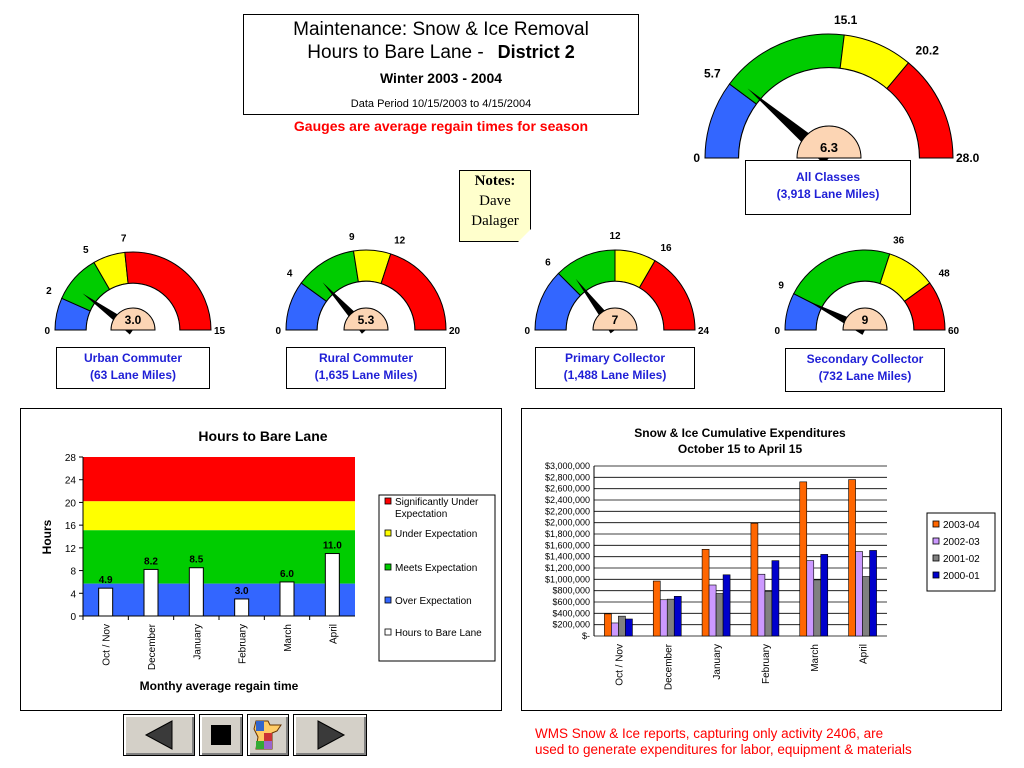 The width and height of the screenshot is (1024, 768). What do you see at coordinates (106, 580) in the screenshot?
I see `data-label: 4.9` at bounding box center [106, 580].